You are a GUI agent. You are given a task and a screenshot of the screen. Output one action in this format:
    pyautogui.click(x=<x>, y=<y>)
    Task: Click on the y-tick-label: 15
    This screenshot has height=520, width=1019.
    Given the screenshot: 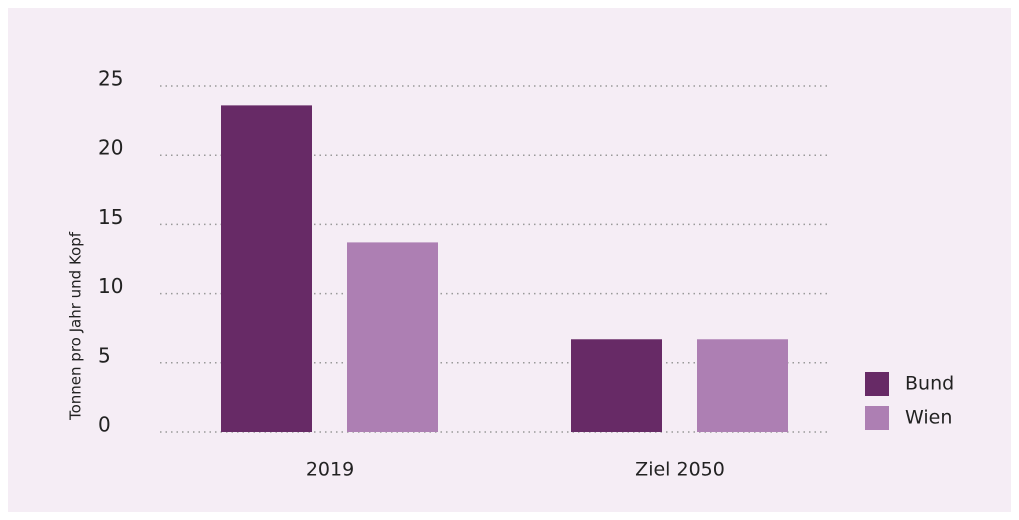 What is the action you would take?
    pyautogui.click(x=110, y=217)
    